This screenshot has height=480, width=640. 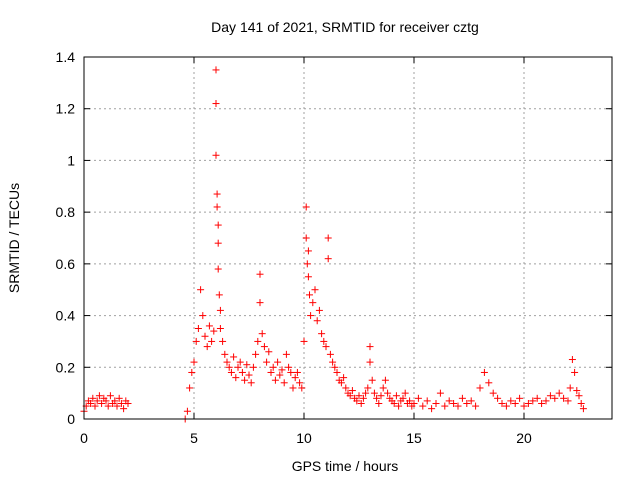 What do you see at coordinates (84, 438) in the screenshot?
I see `x-tick-label: 0` at bounding box center [84, 438].